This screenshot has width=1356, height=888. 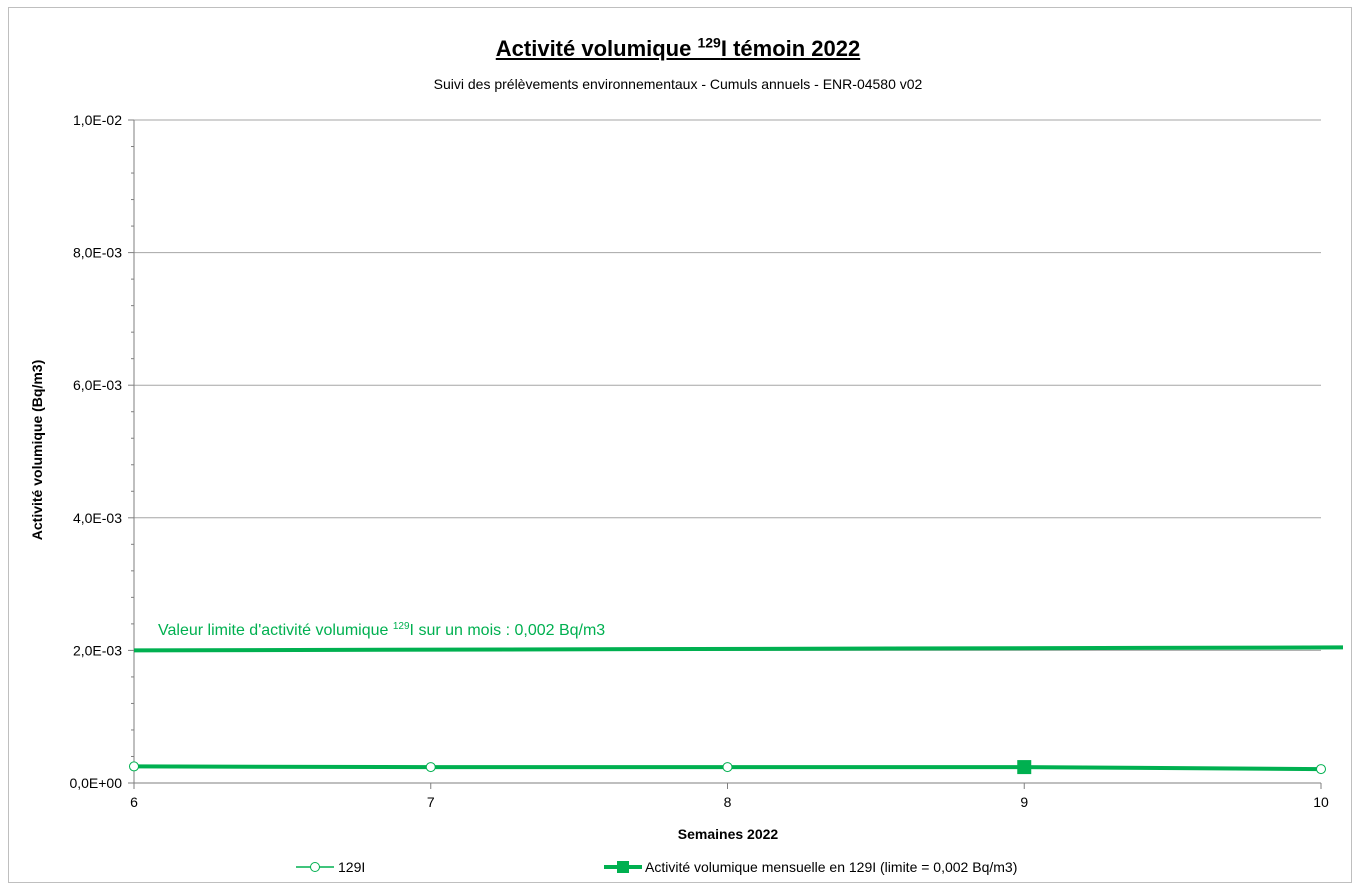 I want to click on data-point-monthly, so click(x=1024, y=767).